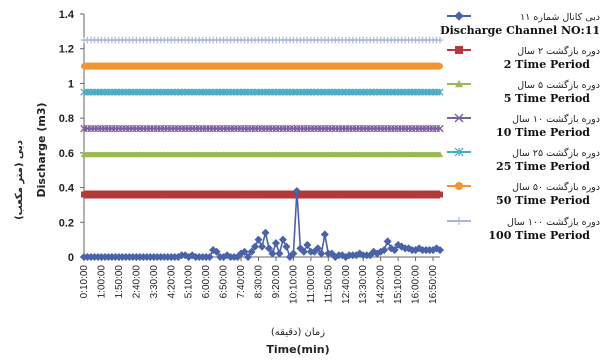 This screenshot has height=360, width=605. What do you see at coordinates (262, 154) in the screenshot?
I see `series-5-time-period` at bounding box center [262, 154].